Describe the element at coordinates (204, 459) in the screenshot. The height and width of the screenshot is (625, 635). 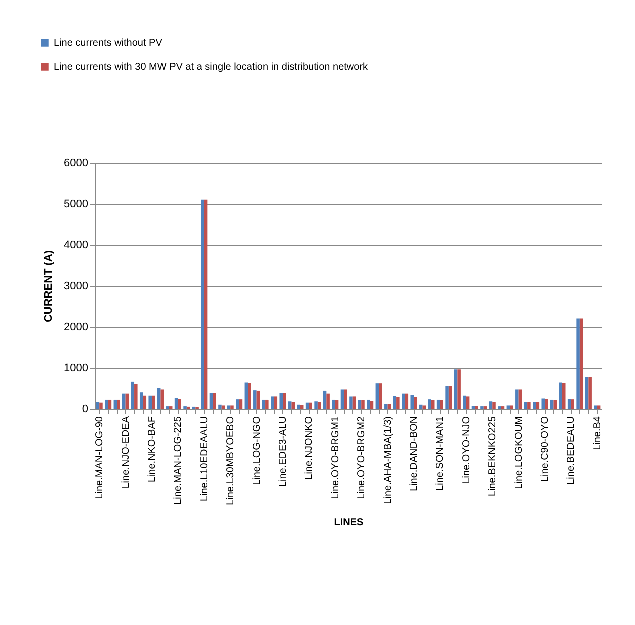
I see `x-tick-label: Line.L10EDEAALU` at that location.